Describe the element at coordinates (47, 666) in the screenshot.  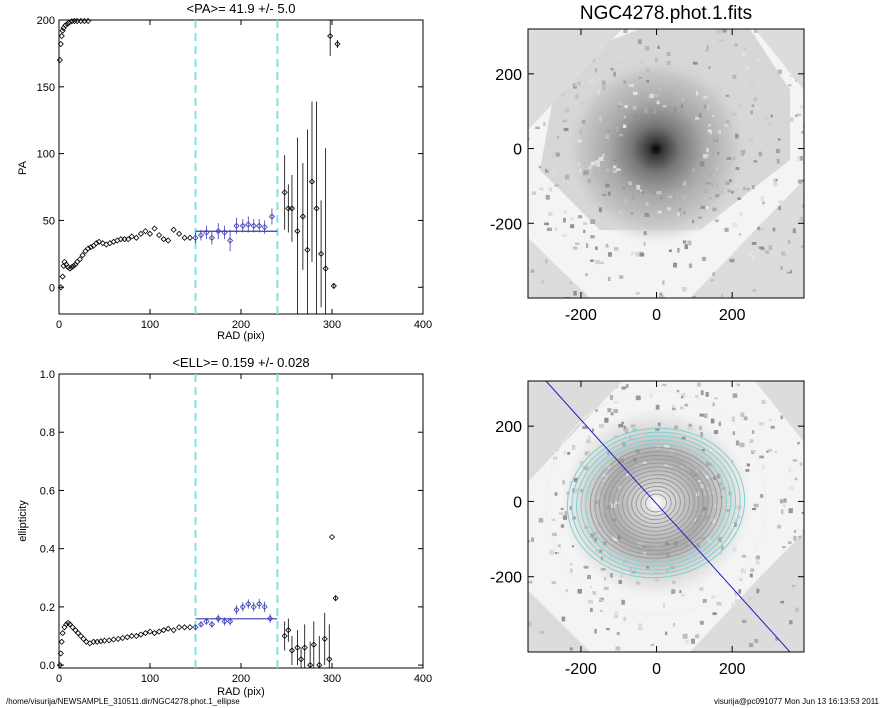
I see `ell-ytick-label: 0.0` at that location.